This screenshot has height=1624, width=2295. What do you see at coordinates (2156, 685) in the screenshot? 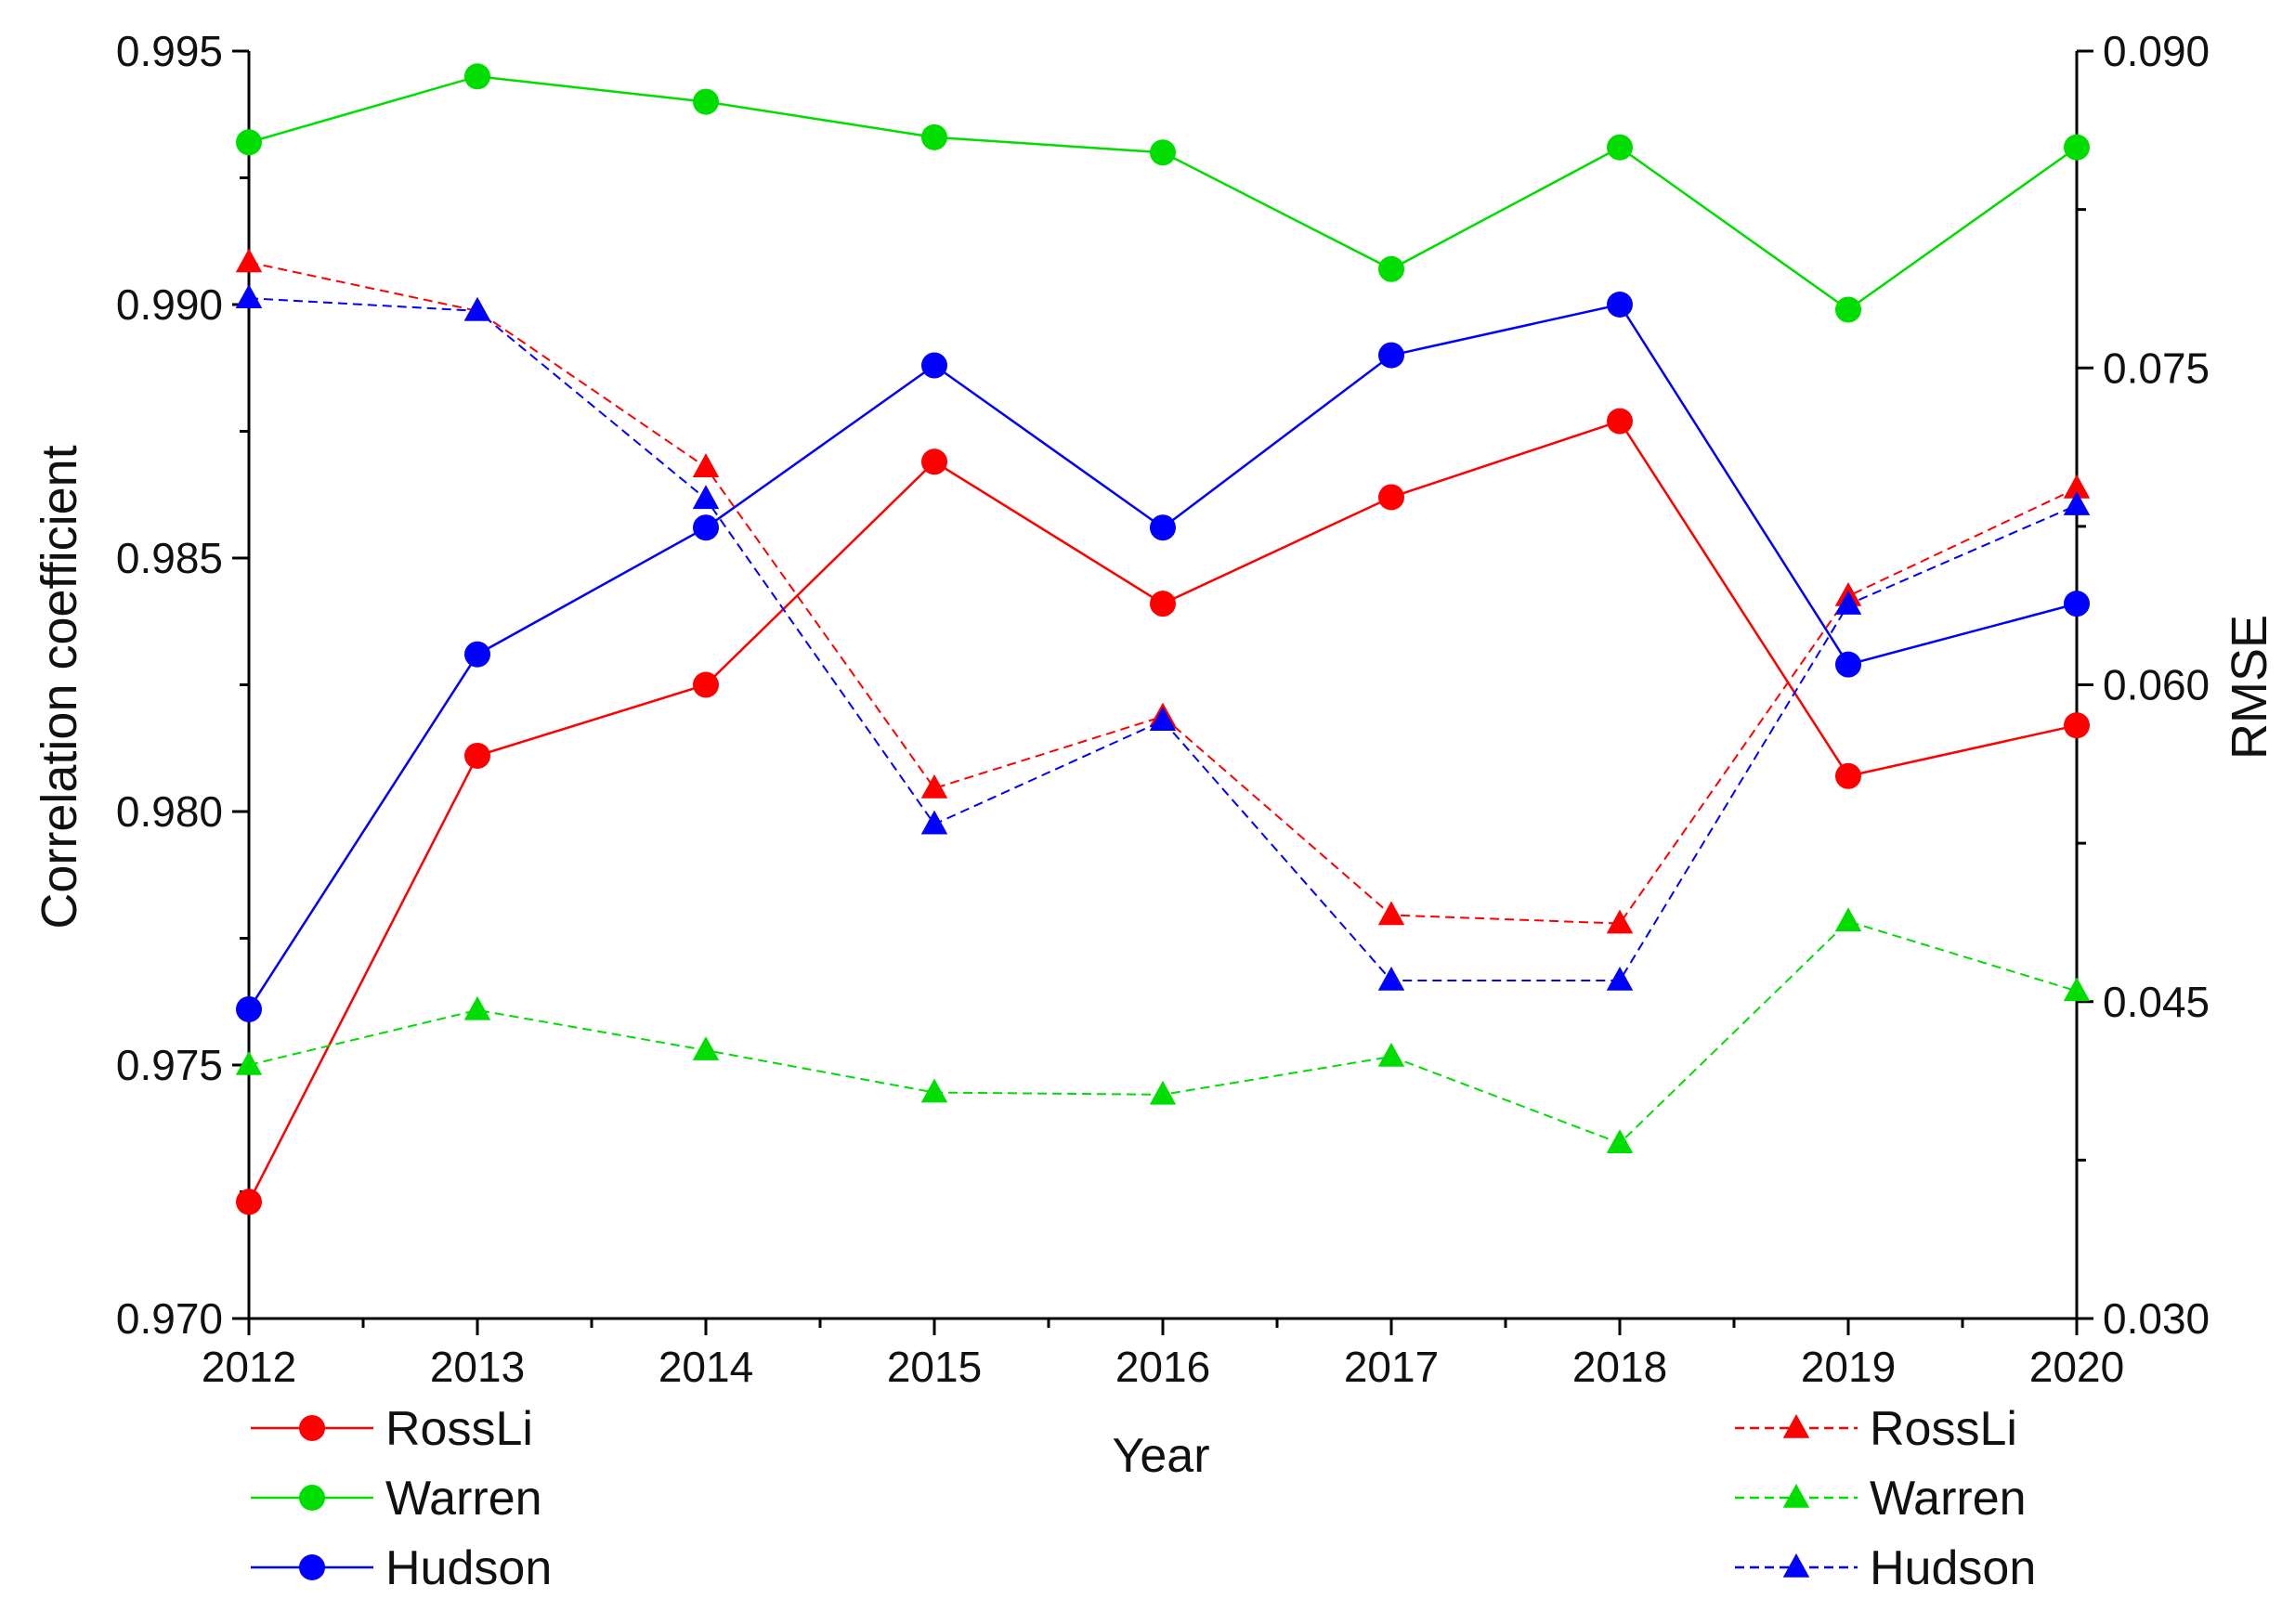
I see `y-right-tick-label: 0.060` at bounding box center [2156, 685].